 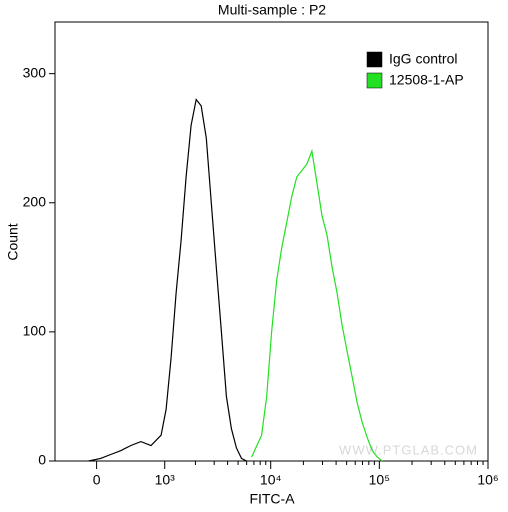 What do you see at coordinates (13, 241) in the screenshot?
I see `y-axis-label: Count` at bounding box center [13, 241].